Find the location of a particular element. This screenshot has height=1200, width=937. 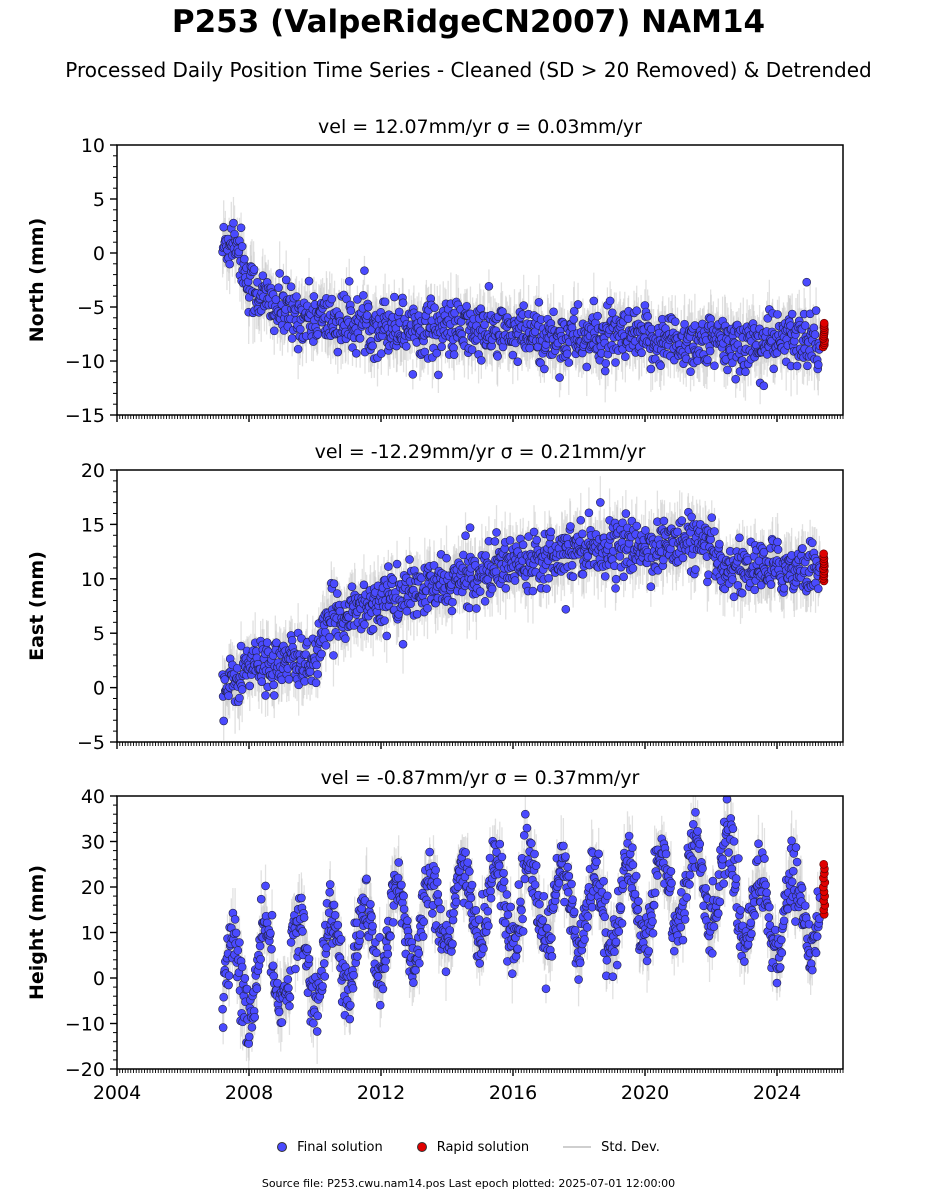

rapid-solution-point is located at coordinates (823, 554).